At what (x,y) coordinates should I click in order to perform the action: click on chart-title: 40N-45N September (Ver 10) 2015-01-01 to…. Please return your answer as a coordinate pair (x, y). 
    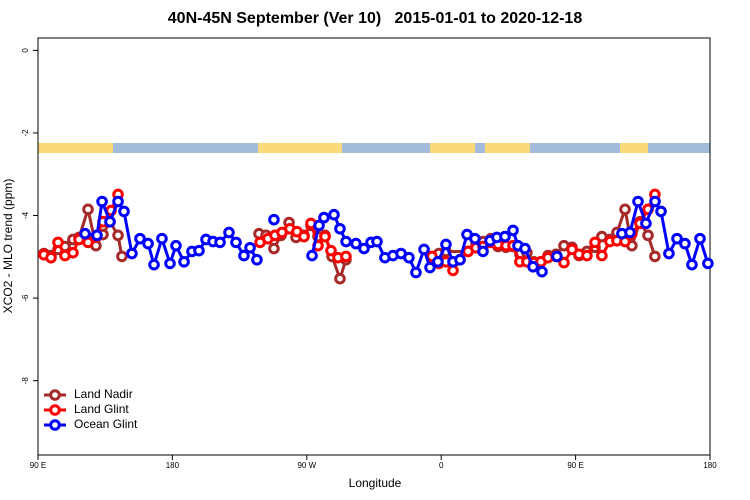
    Looking at the image, I should click on (375, 18).